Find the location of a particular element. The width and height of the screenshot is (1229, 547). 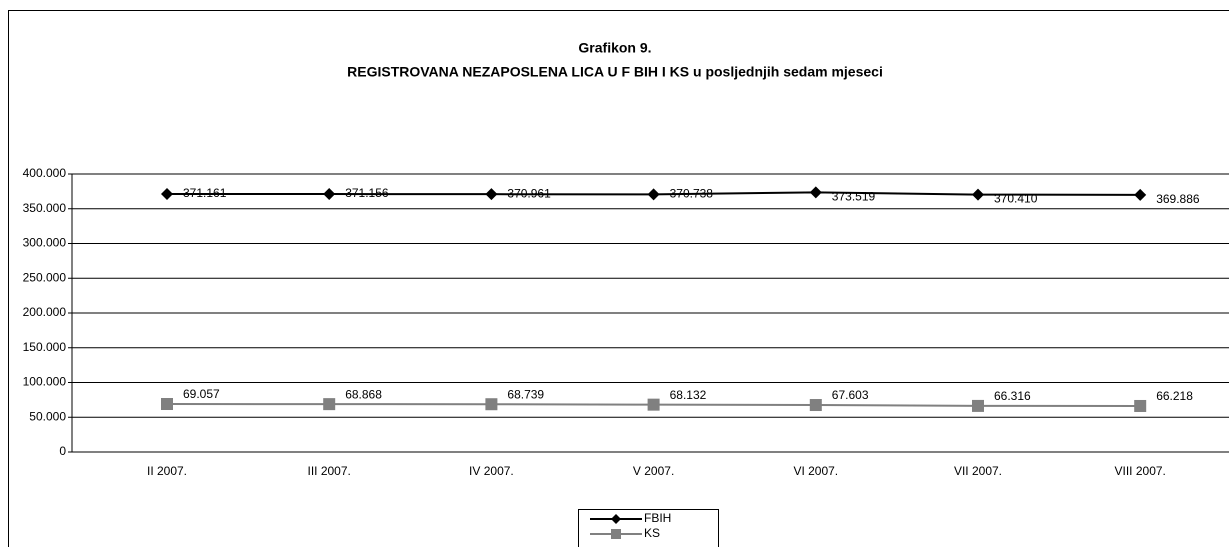

data-label: 373.519 is located at coordinates (854, 197).